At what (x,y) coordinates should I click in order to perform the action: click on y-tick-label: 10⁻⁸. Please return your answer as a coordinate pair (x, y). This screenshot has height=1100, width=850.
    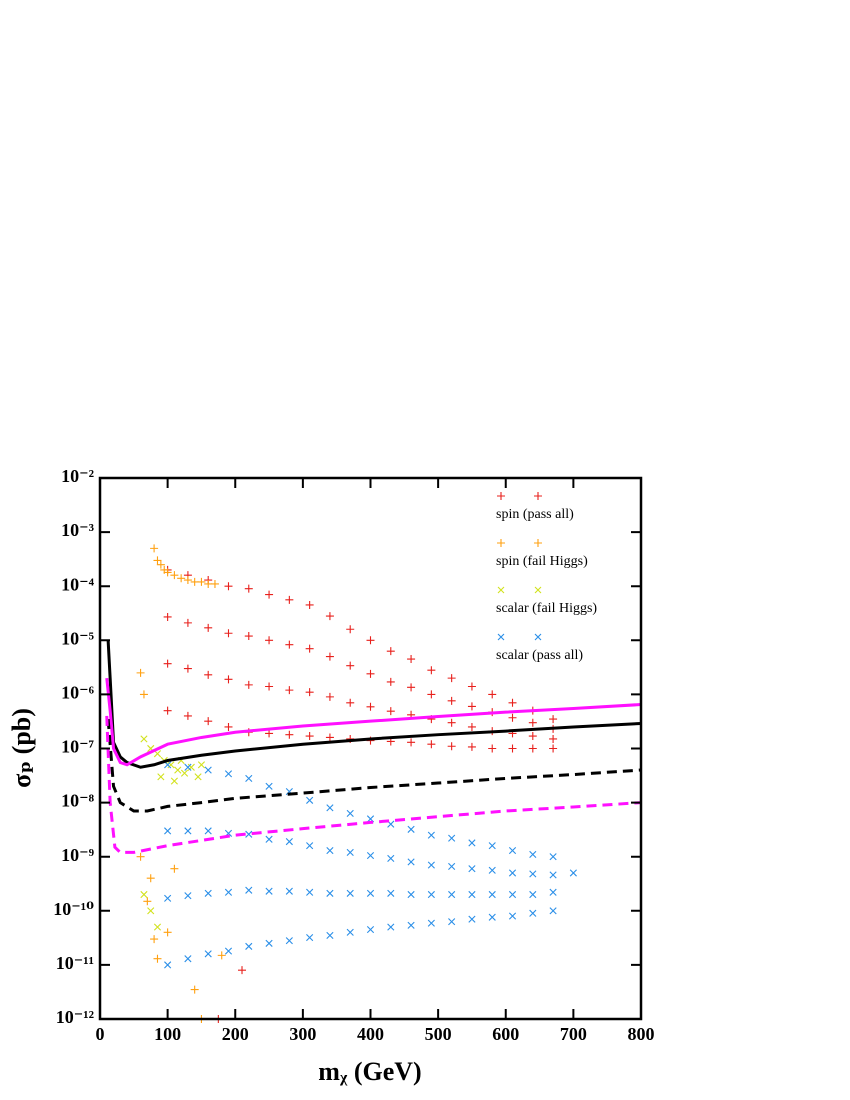
    Looking at the image, I should click on (78, 801).